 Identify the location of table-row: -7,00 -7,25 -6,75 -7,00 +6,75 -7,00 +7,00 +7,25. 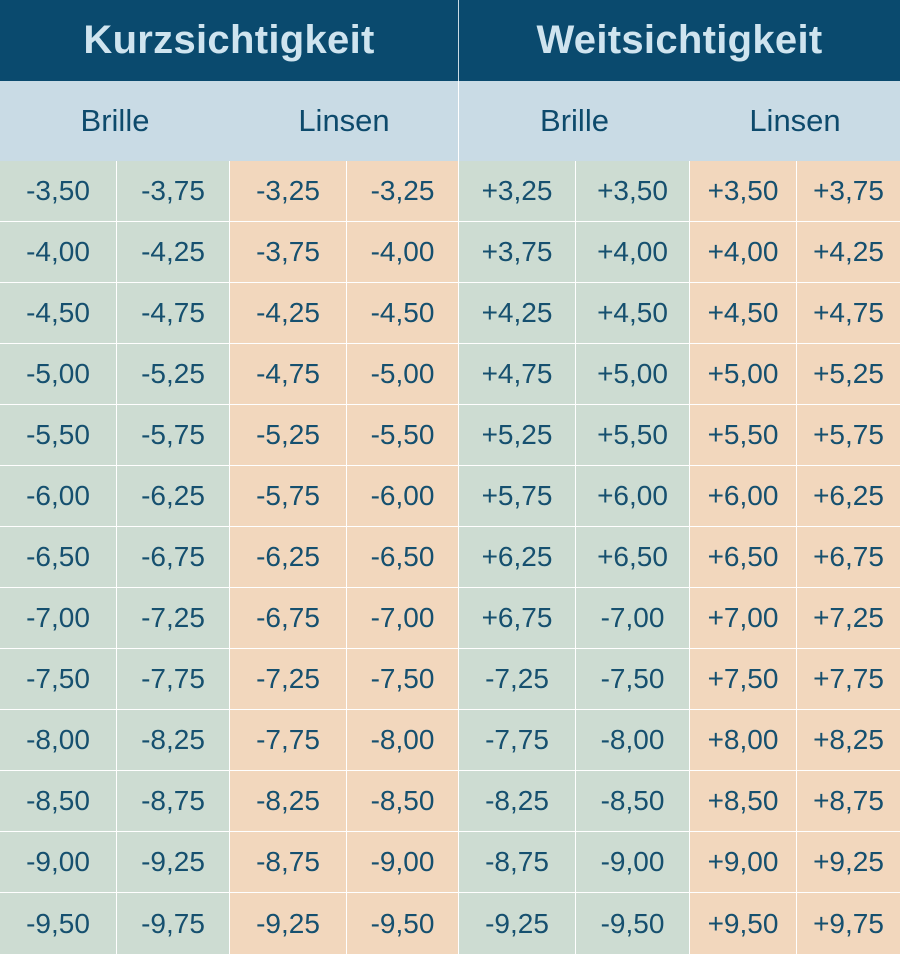
(450, 618).